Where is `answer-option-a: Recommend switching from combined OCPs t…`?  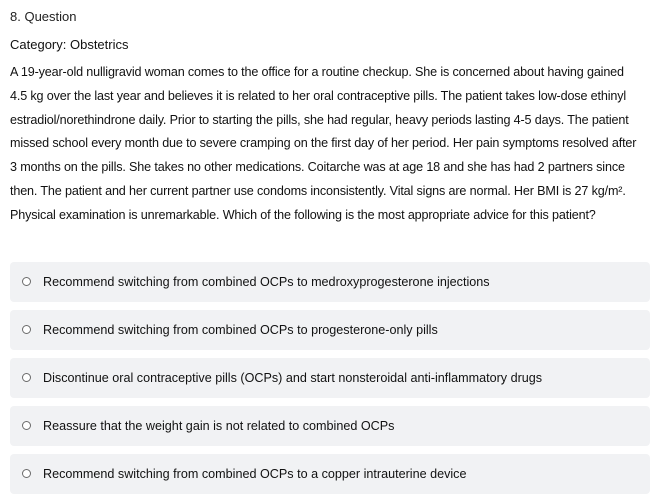 answer-option-a: Recommend switching from combined OCPs t… is located at coordinates (330, 282).